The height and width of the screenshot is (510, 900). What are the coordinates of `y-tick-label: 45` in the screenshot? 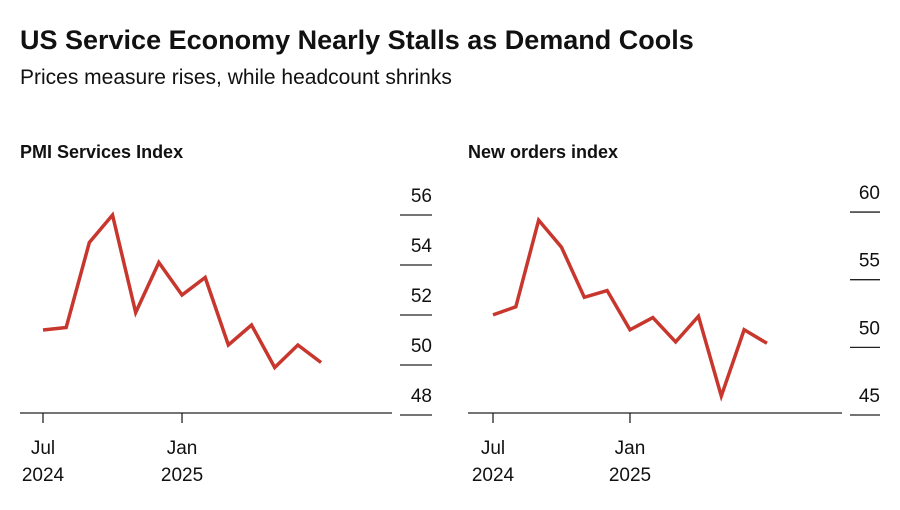 It's located at (869, 396).